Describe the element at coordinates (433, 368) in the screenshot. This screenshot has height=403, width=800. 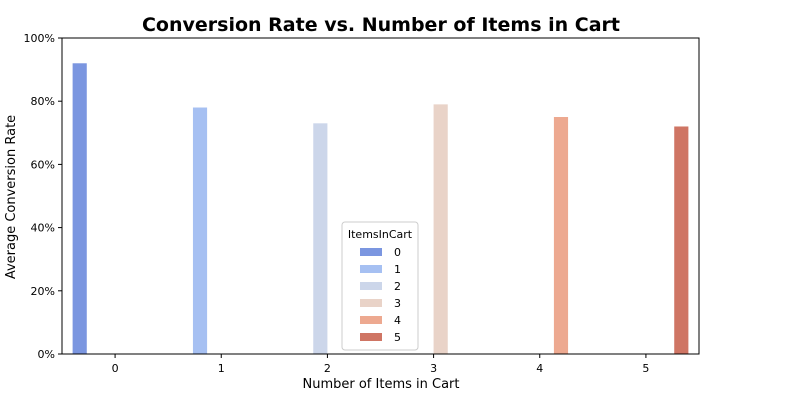
I see `x-tick-label: 3` at that location.